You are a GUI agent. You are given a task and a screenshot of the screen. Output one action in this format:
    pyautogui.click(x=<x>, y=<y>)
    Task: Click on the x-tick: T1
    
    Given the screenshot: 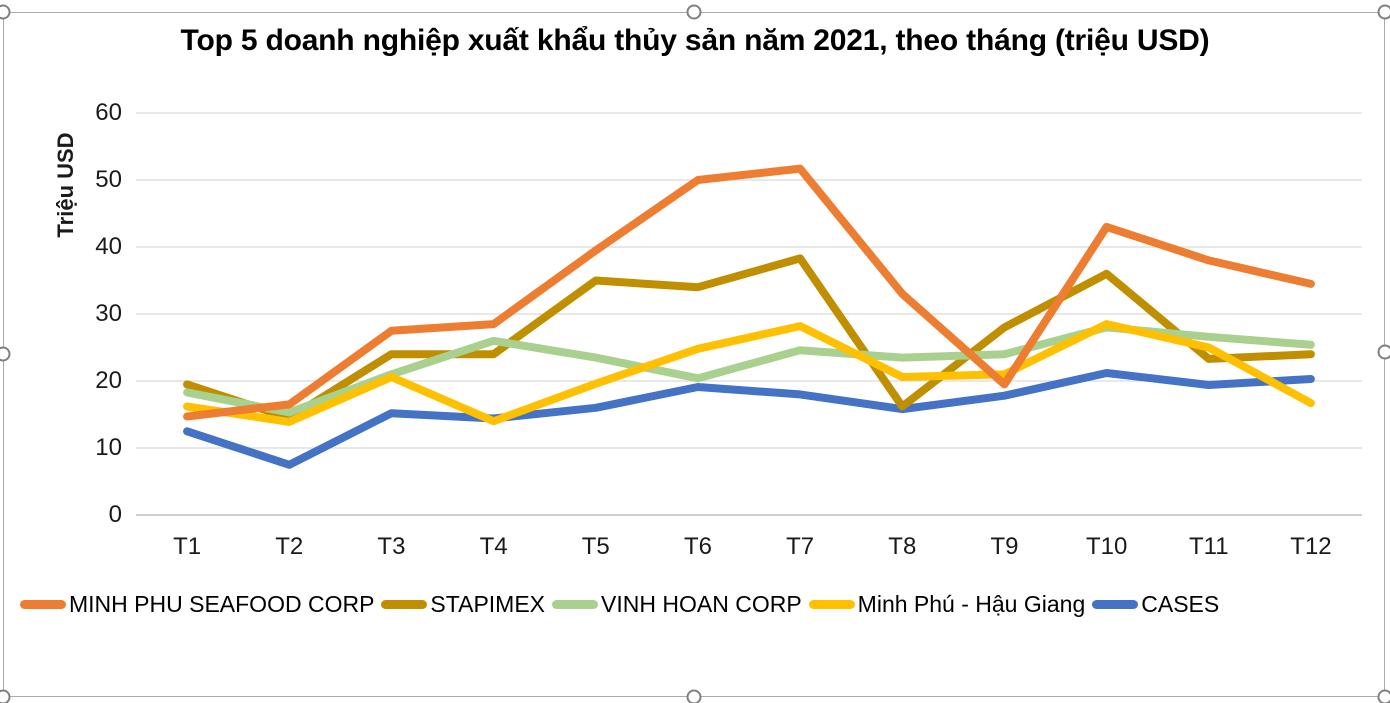 What is the action you would take?
    pyautogui.click(x=187, y=546)
    